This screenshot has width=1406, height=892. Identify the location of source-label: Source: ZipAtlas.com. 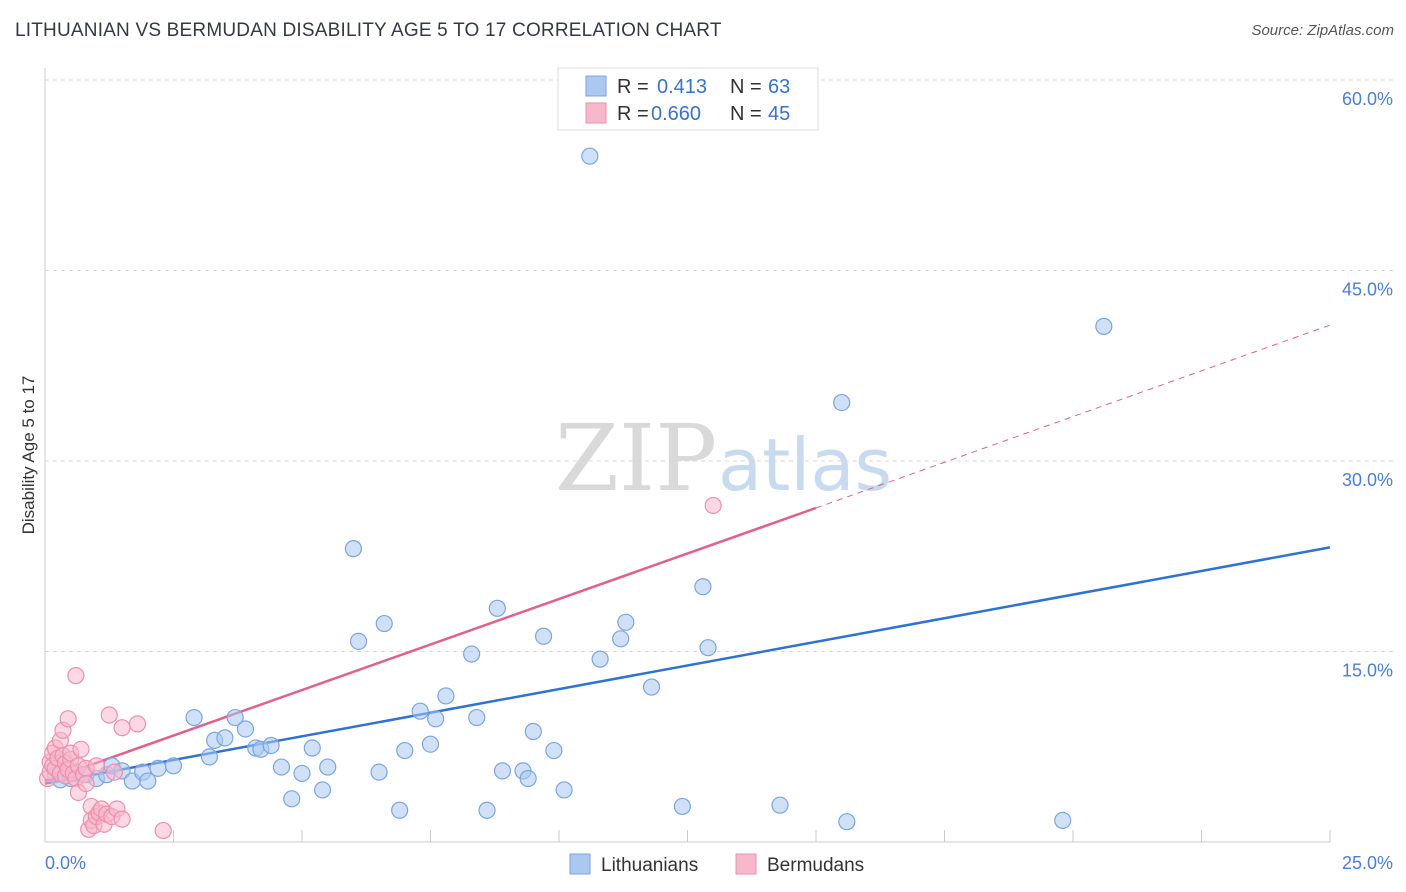
(1322, 30).